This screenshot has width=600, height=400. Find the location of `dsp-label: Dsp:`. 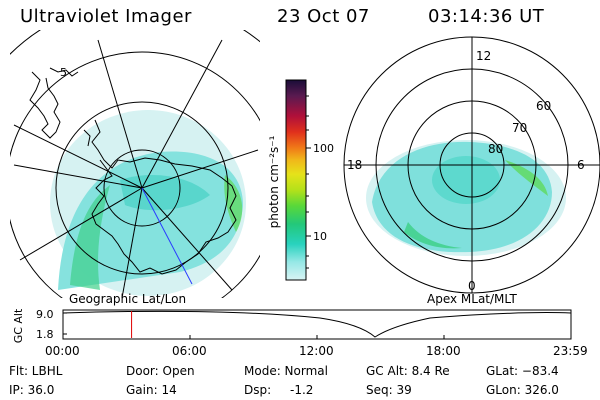

dsp-label: Dsp: is located at coordinates (258, 390).